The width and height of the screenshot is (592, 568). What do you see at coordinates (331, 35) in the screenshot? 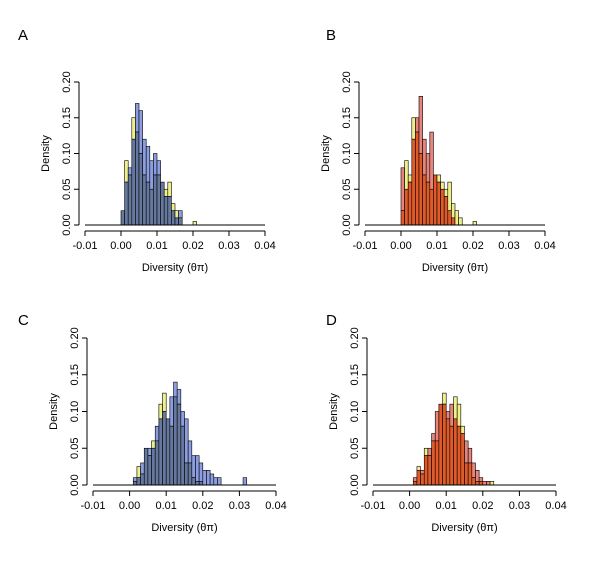
I see `panel-label: B` at bounding box center [331, 35].